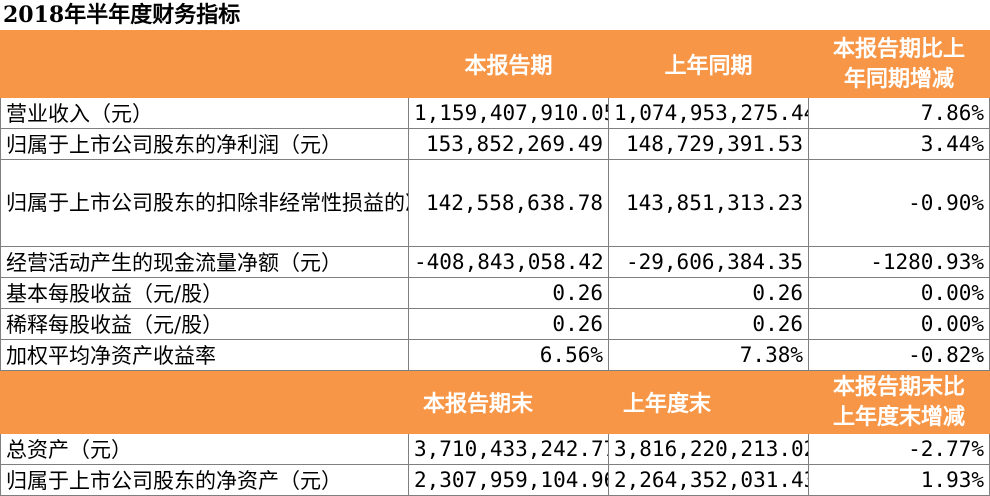 Image resolution: width=990 pixels, height=496 pixels. I want to click on current-value: 142,558,638.78, so click(508, 203).